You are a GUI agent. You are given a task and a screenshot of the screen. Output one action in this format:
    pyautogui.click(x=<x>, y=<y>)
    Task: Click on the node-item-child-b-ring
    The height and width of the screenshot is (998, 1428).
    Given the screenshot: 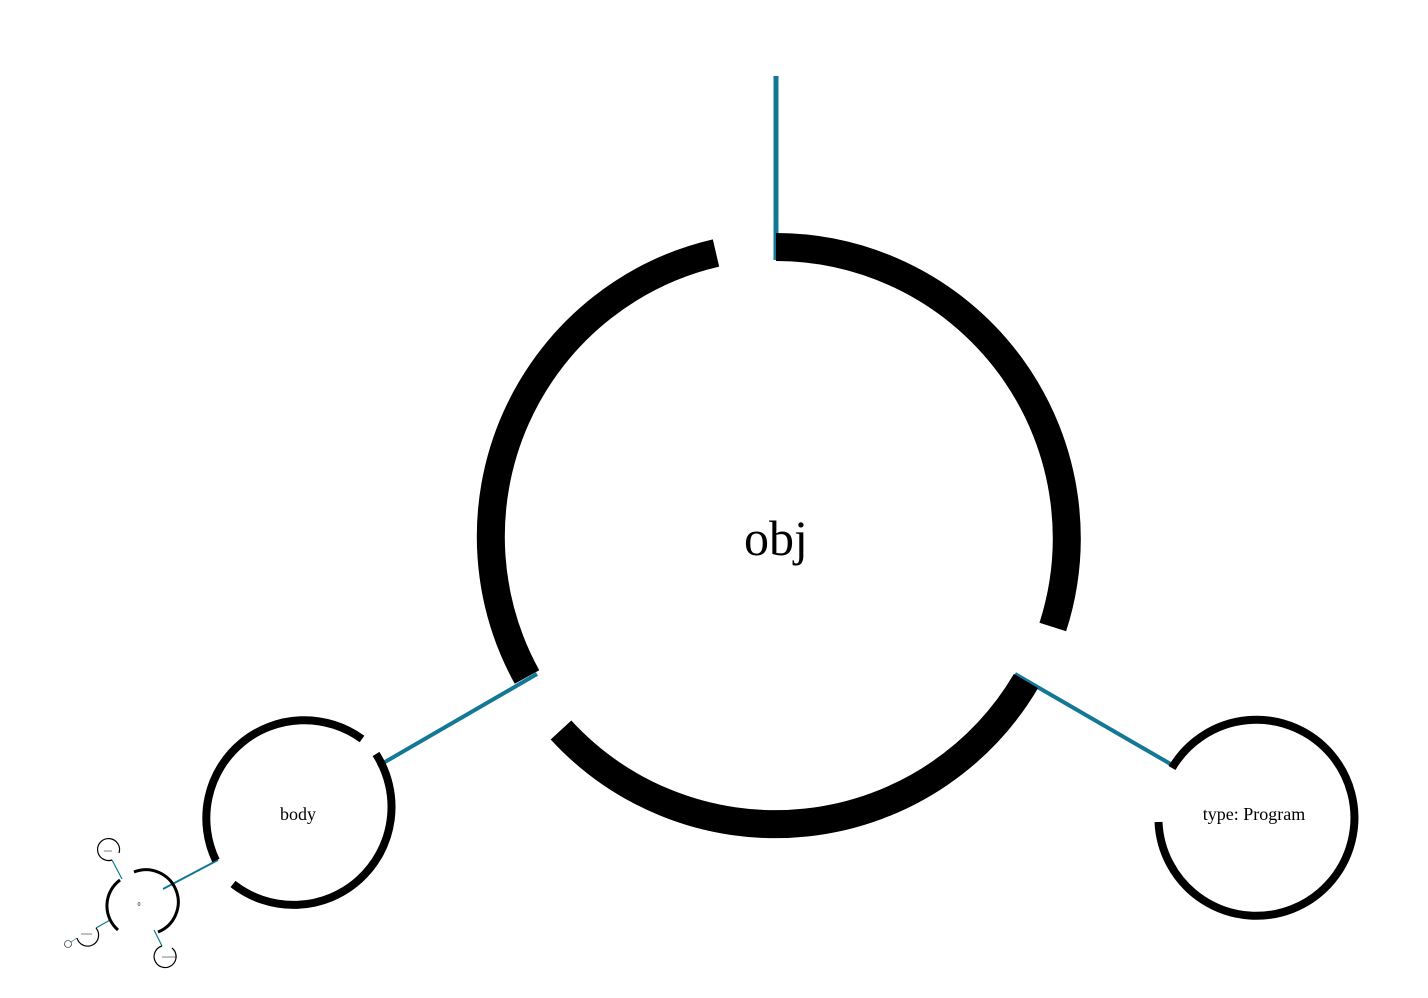 What is the action you would take?
    pyautogui.click(x=88, y=937)
    